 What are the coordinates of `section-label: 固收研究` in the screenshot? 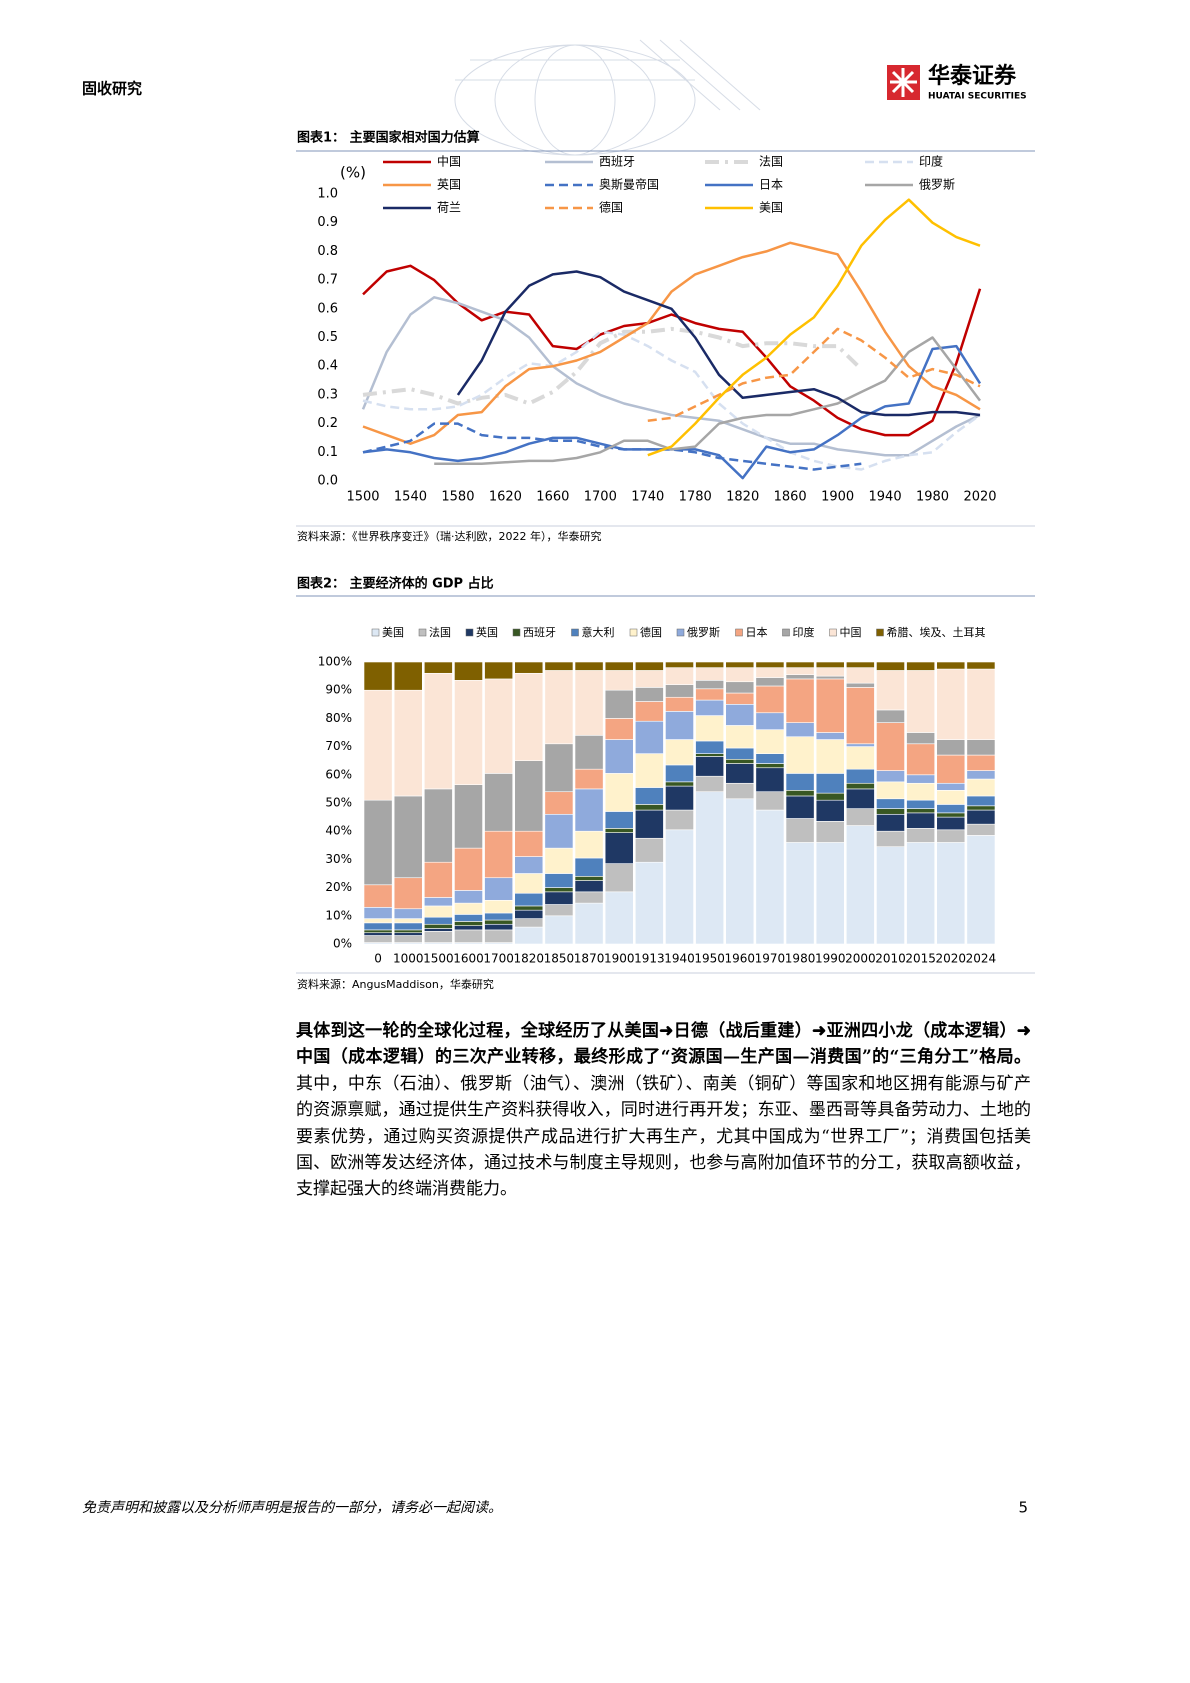 It's located at (112, 89).